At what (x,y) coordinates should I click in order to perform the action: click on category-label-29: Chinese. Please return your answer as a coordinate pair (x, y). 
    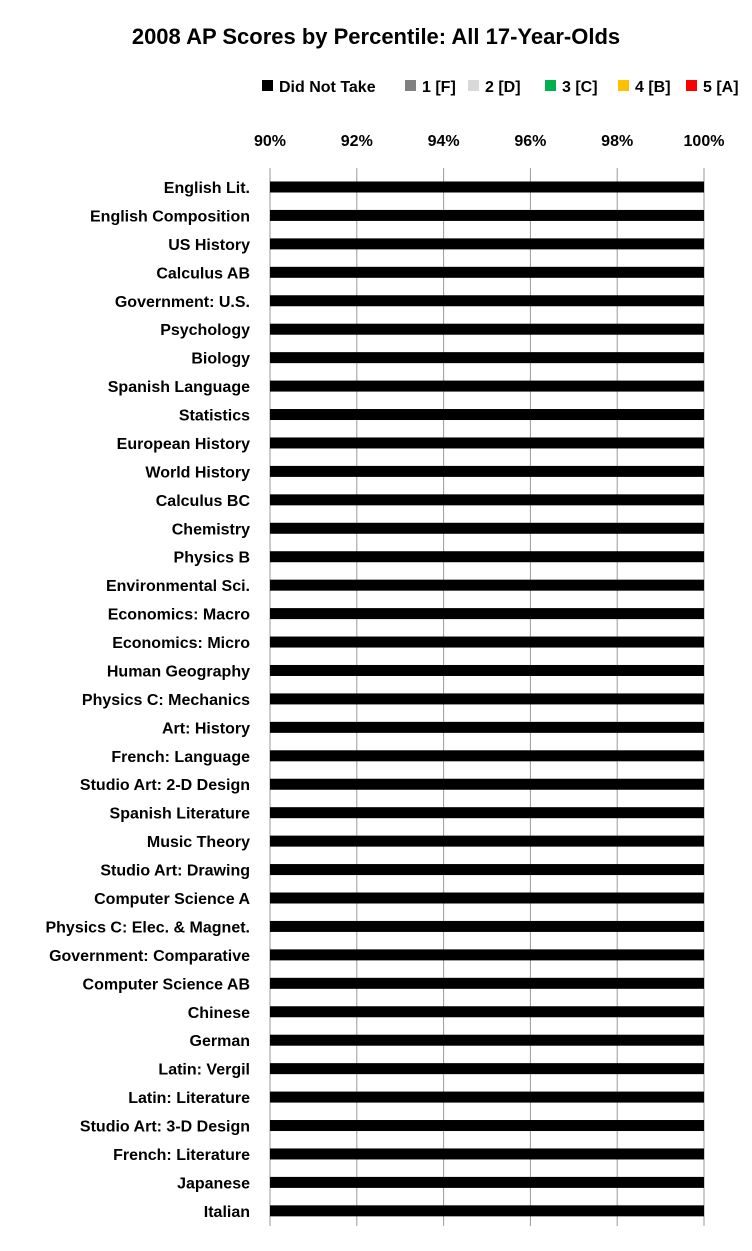
    Looking at the image, I should click on (219, 1013).